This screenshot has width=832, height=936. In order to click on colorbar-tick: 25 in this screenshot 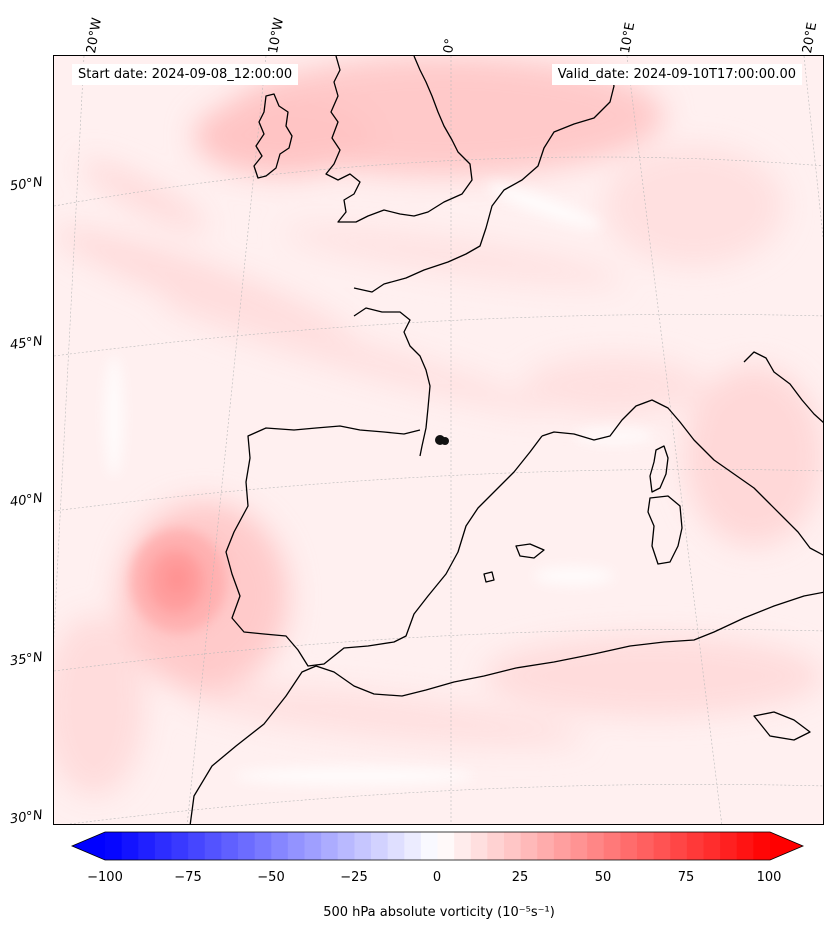, I will do `click(520, 877)`.